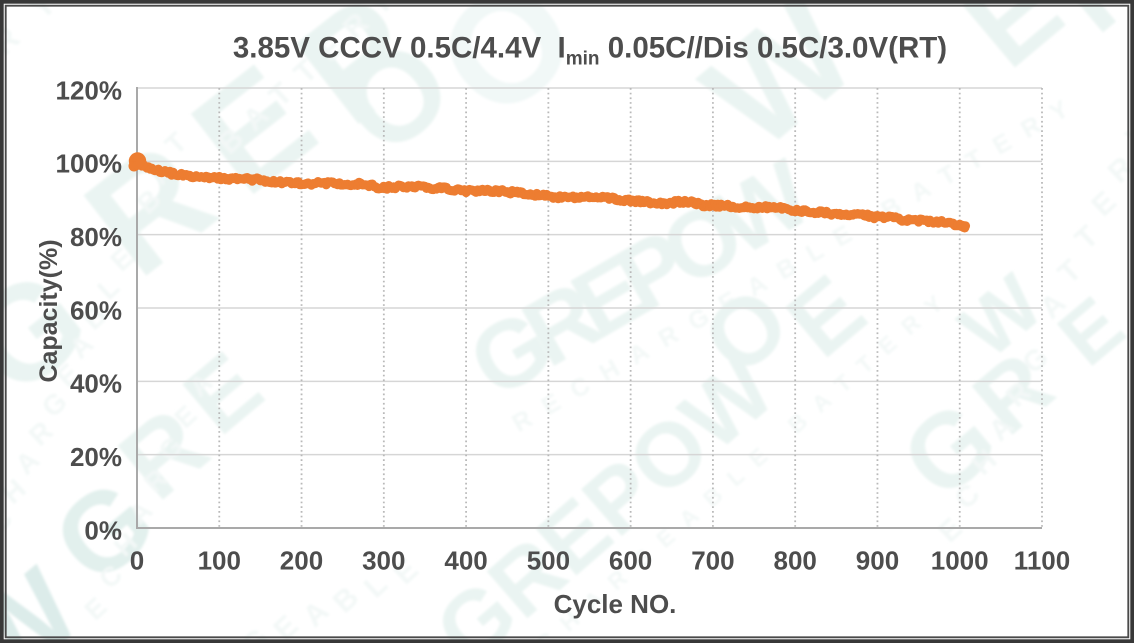 This screenshot has height=643, width=1134. What do you see at coordinates (89, 164) in the screenshot?
I see `svg-text: 100%` at bounding box center [89, 164].